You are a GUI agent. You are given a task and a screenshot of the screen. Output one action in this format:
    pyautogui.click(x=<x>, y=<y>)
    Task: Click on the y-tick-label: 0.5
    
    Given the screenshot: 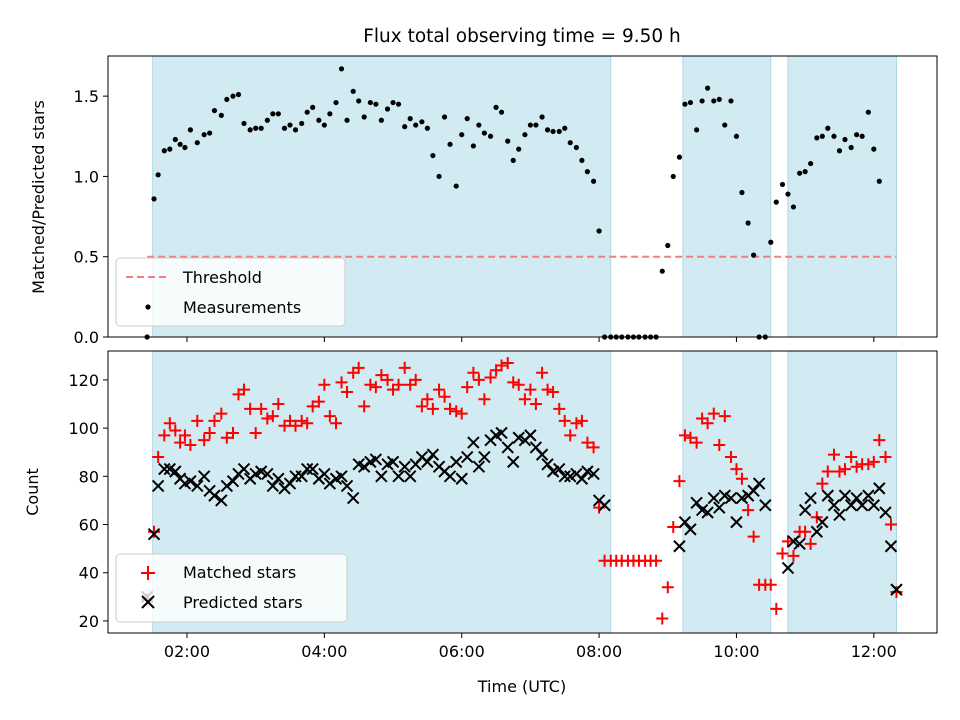 What is the action you would take?
    pyautogui.click(x=86, y=257)
    